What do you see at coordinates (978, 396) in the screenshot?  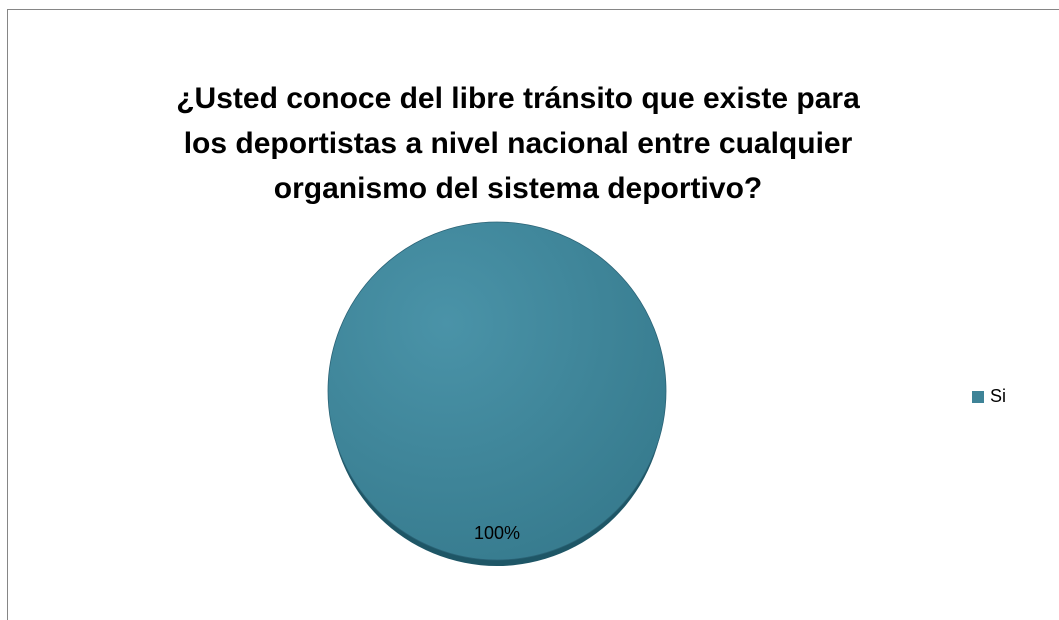 I see `legend-swatch-si` at bounding box center [978, 396].